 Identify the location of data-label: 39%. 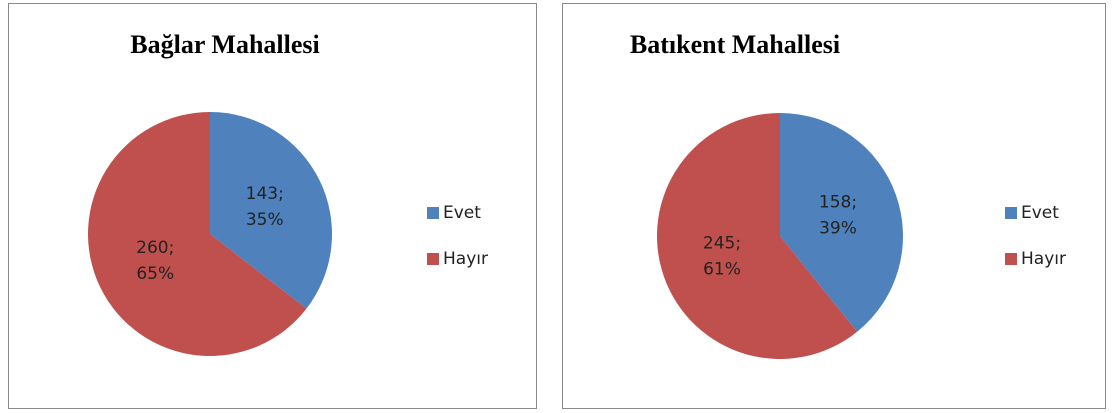
(838, 229).